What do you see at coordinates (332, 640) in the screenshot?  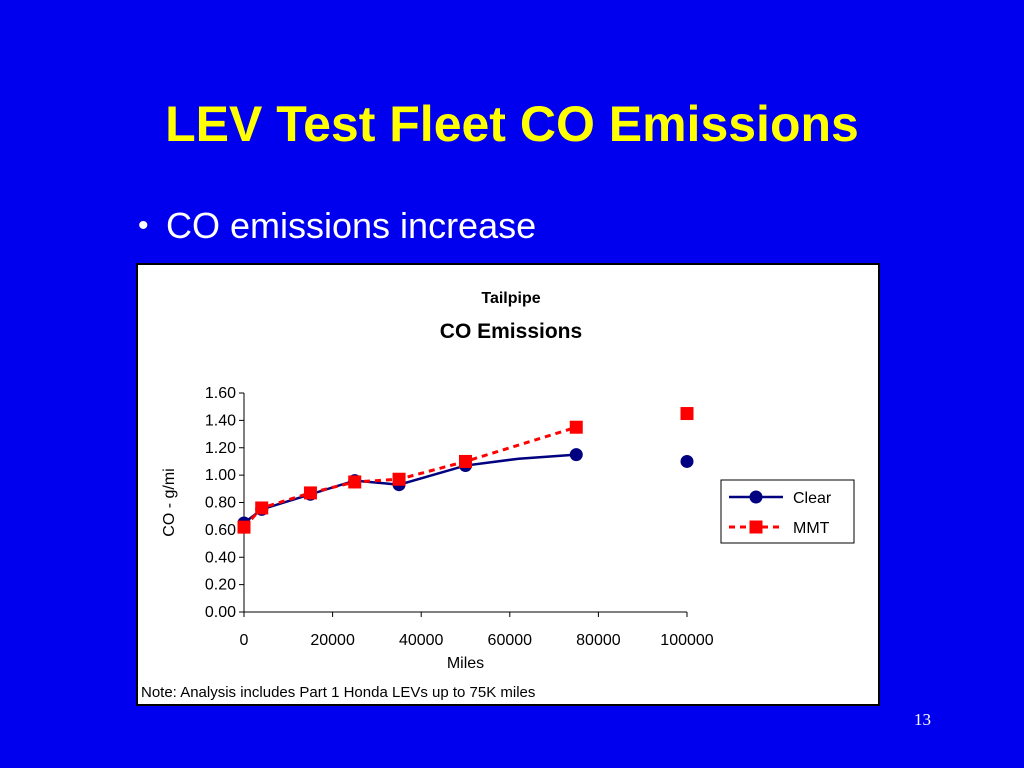 I see `x-tick-label: 20000` at bounding box center [332, 640].